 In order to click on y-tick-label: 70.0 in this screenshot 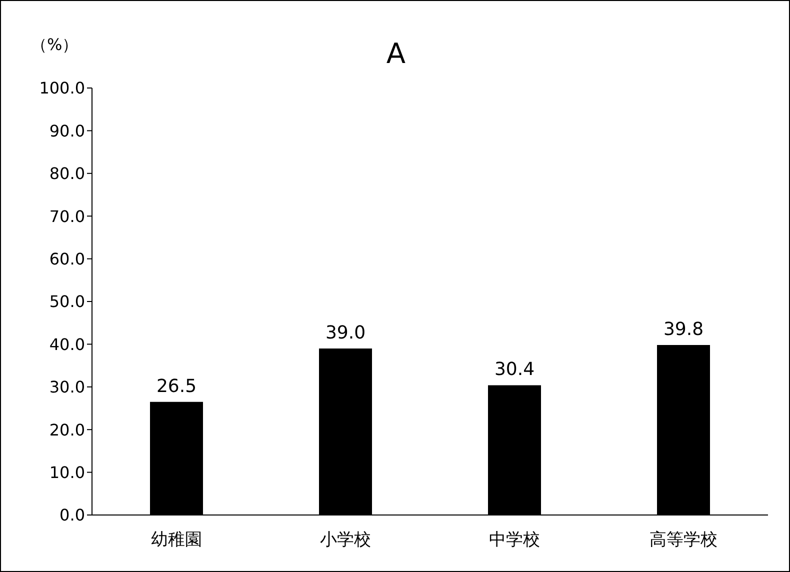, I will do `click(67, 216)`.